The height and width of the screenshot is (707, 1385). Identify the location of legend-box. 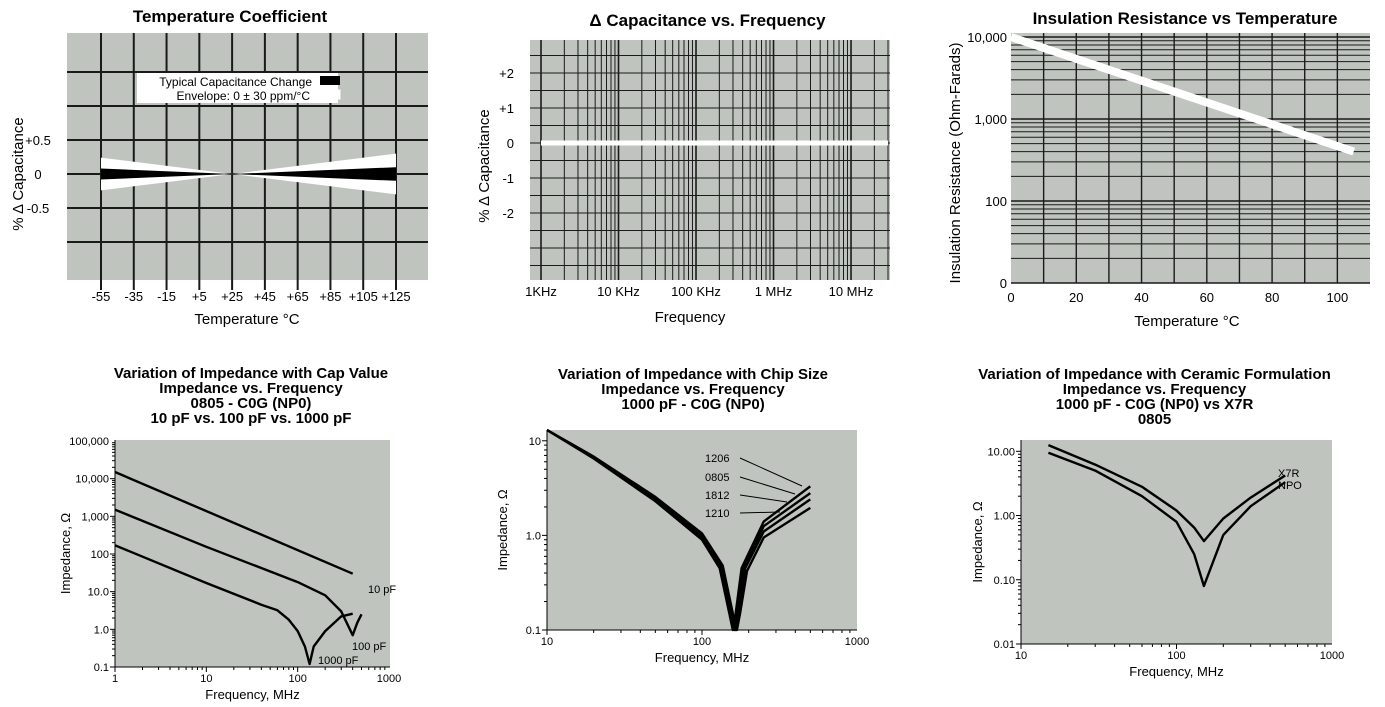
(237, 88).